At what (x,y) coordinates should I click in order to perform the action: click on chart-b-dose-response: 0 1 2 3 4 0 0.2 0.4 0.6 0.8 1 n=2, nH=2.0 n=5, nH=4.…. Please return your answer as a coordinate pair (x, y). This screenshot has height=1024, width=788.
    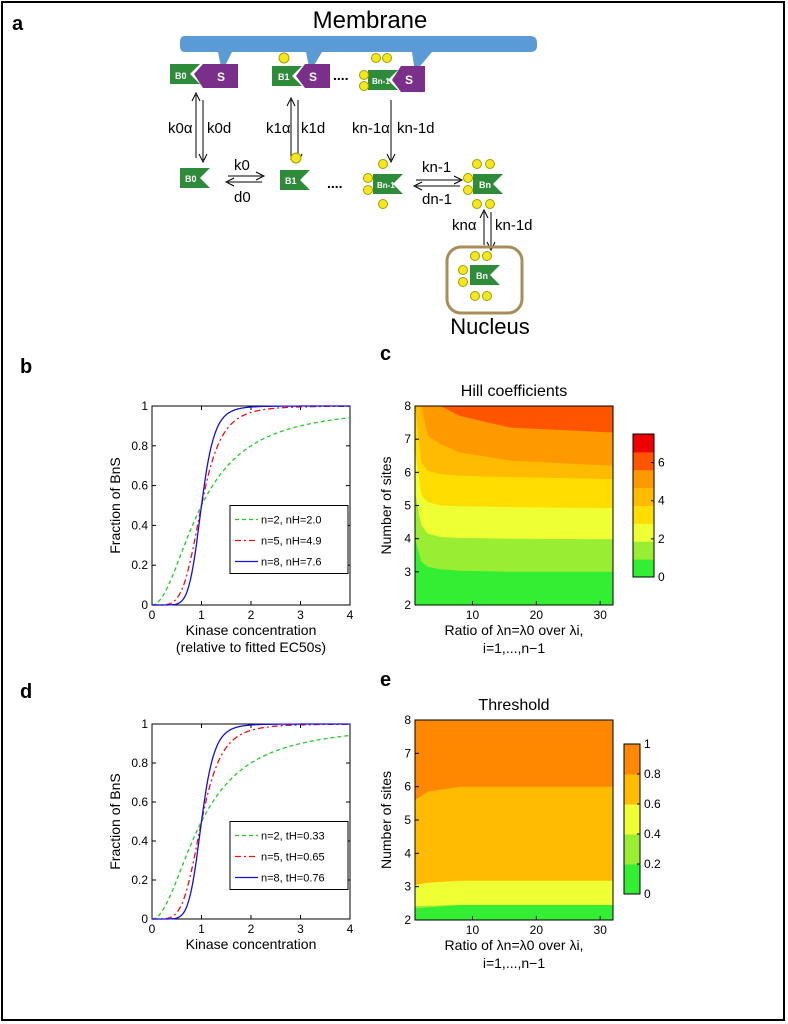
    Looking at the image, I should click on (230, 527).